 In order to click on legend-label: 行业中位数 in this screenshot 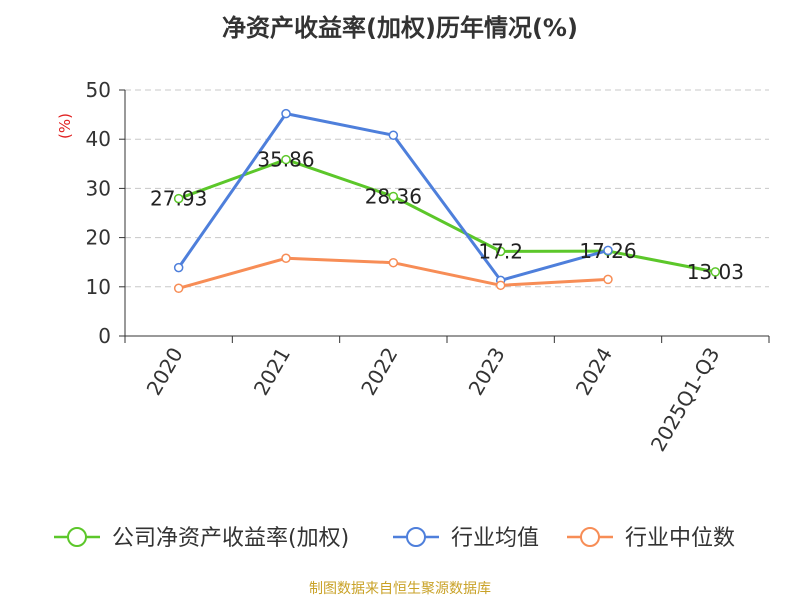, I will do `click(680, 538)`.